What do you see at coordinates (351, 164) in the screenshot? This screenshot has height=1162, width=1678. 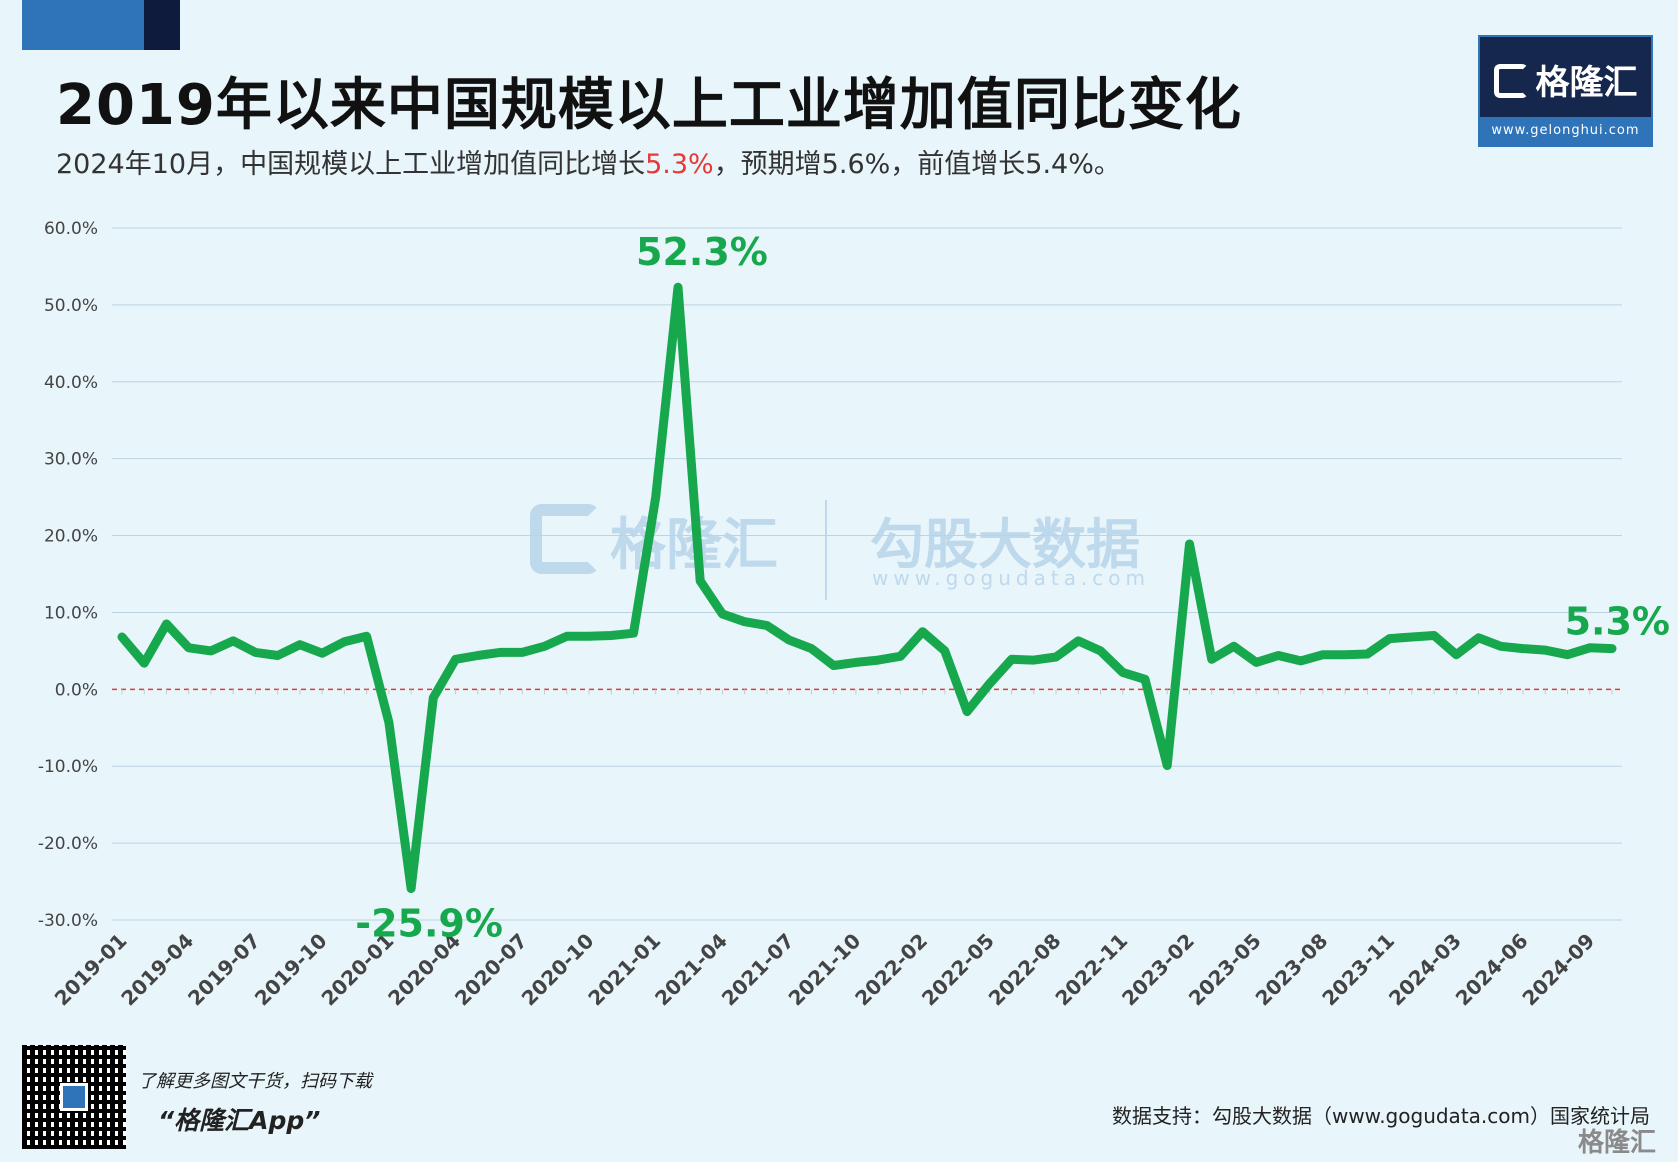 I see `subtitle-text-pre: 2024年10月，中国规模以上工业增加值同比增长` at bounding box center [351, 164].